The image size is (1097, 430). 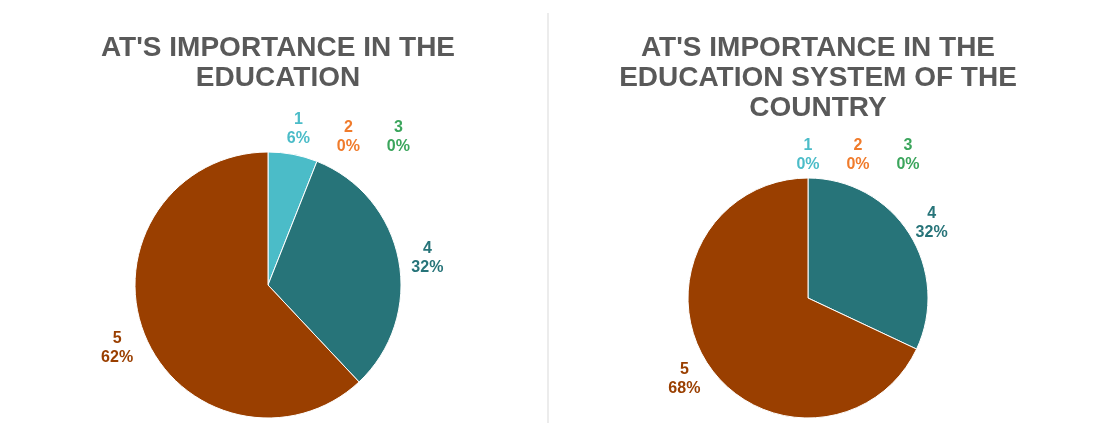 What do you see at coordinates (298, 118) in the screenshot?
I see `slice-label: 1` at bounding box center [298, 118].